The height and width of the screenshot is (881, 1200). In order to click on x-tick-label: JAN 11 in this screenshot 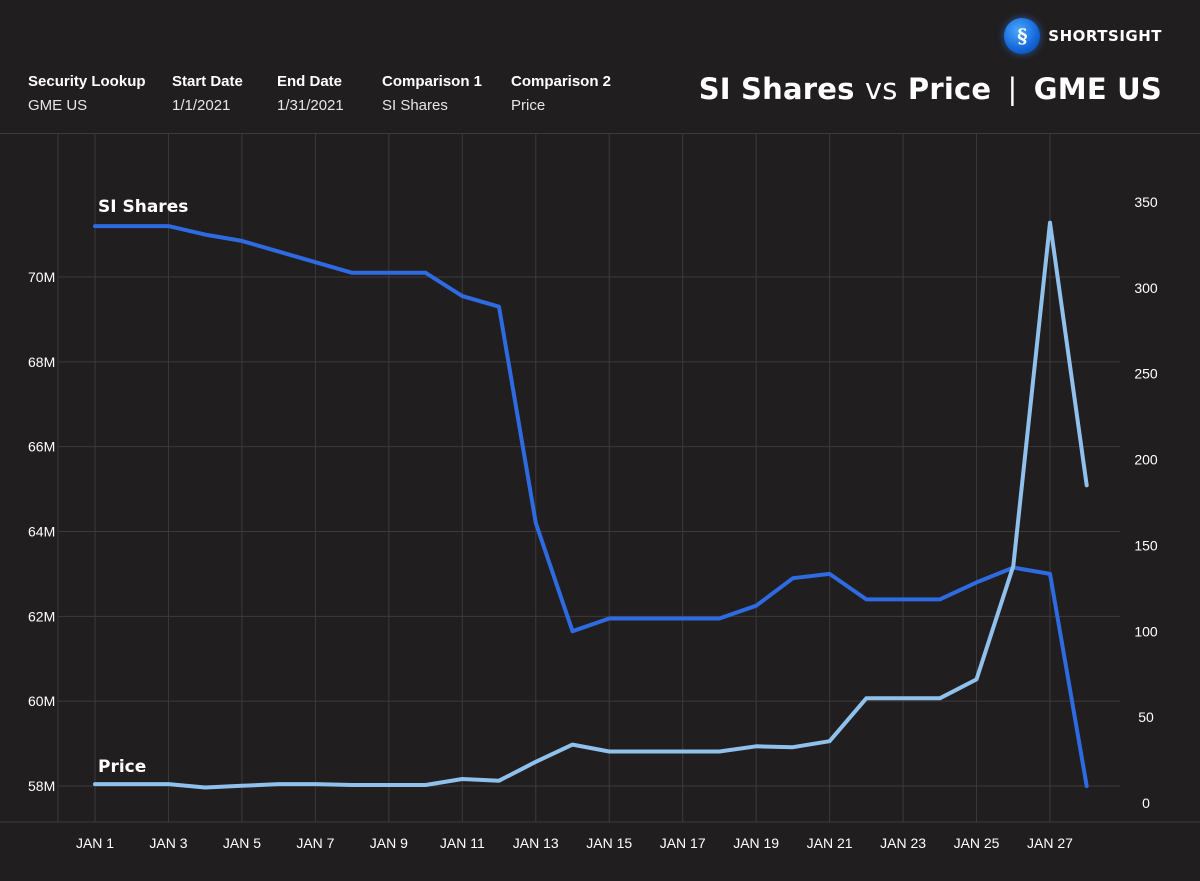, I will do `click(462, 843)`.